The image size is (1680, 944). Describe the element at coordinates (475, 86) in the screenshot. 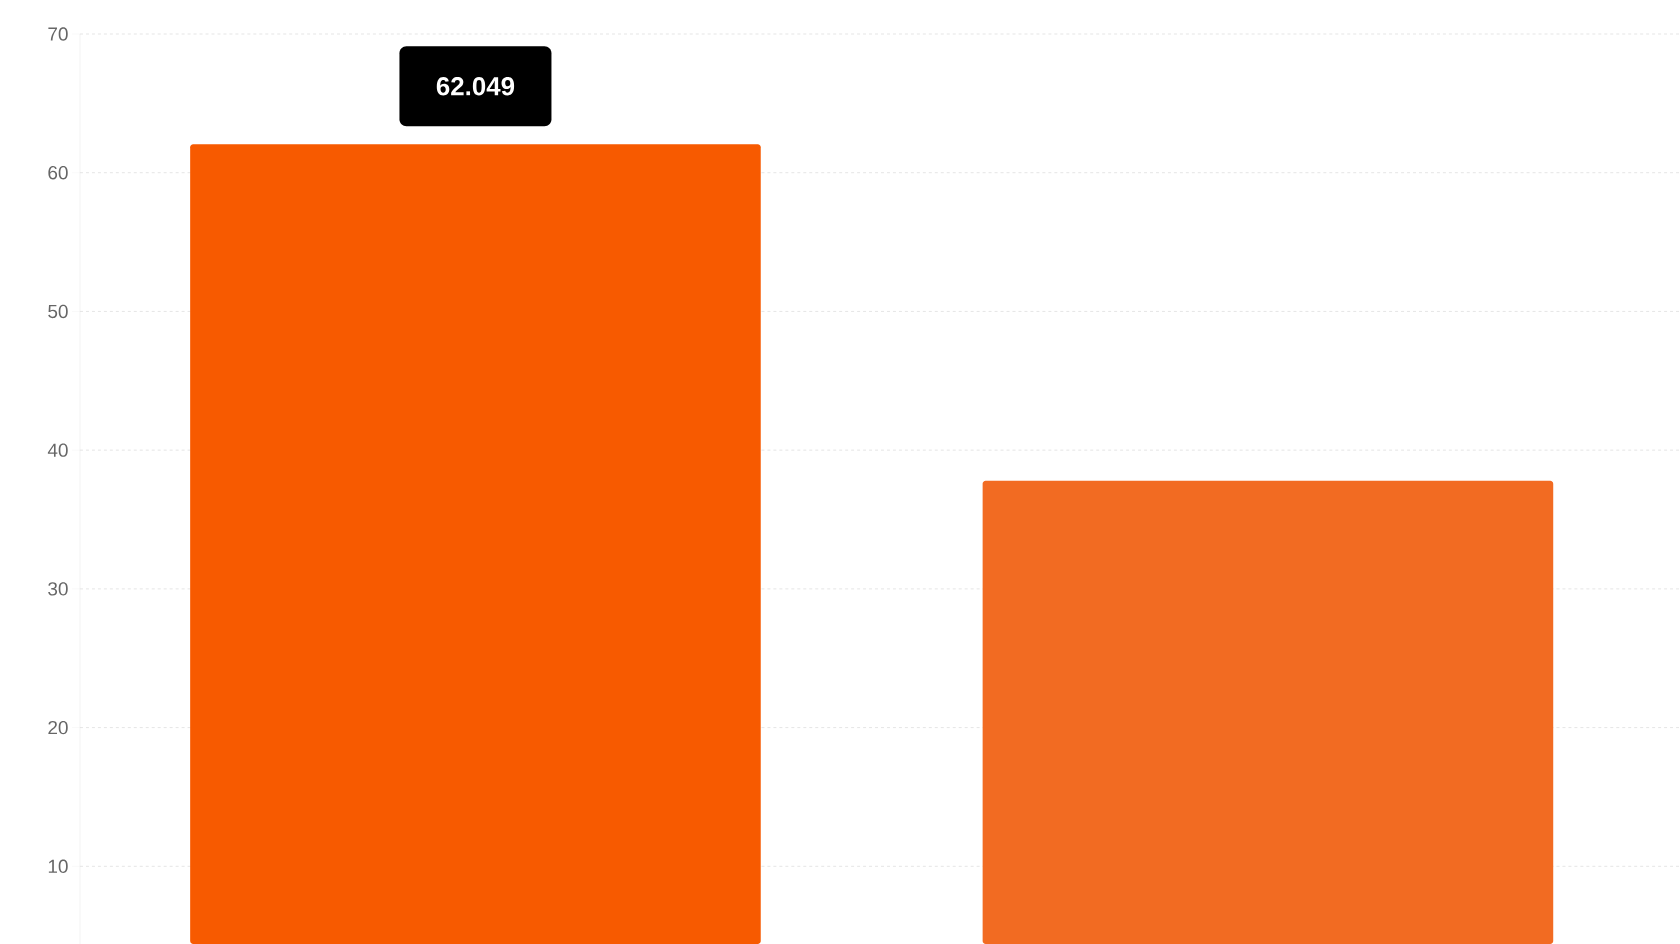

I see `data-label: 62.049` at that location.